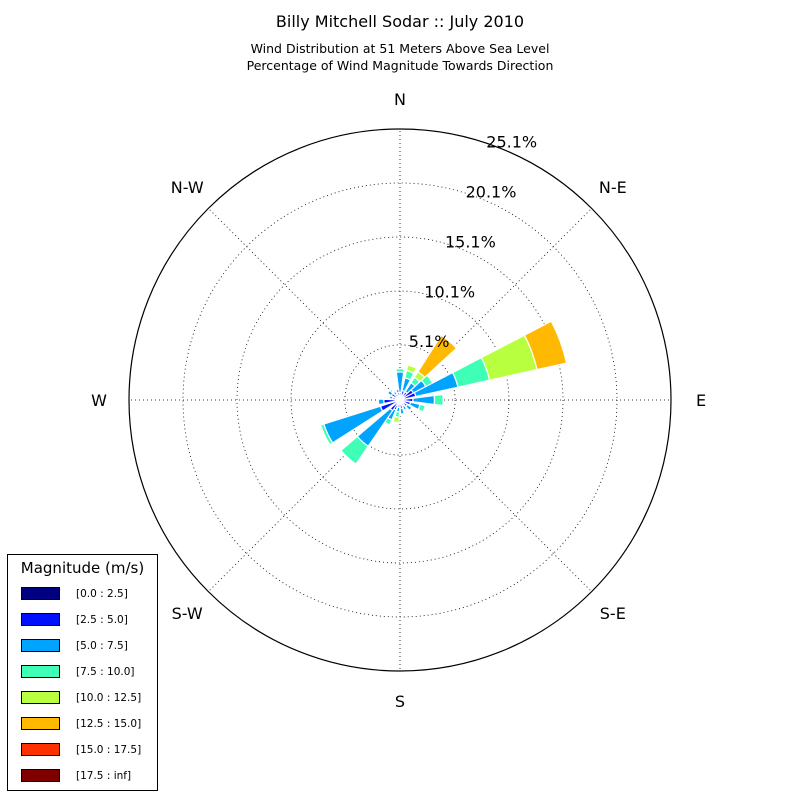 Image resolution: width=800 pixels, height=800 pixels. What do you see at coordinates (109, 698) in the screenshot?
I see `legend-label: [10.0 : 12.5]` at bounding box center [109, 698].